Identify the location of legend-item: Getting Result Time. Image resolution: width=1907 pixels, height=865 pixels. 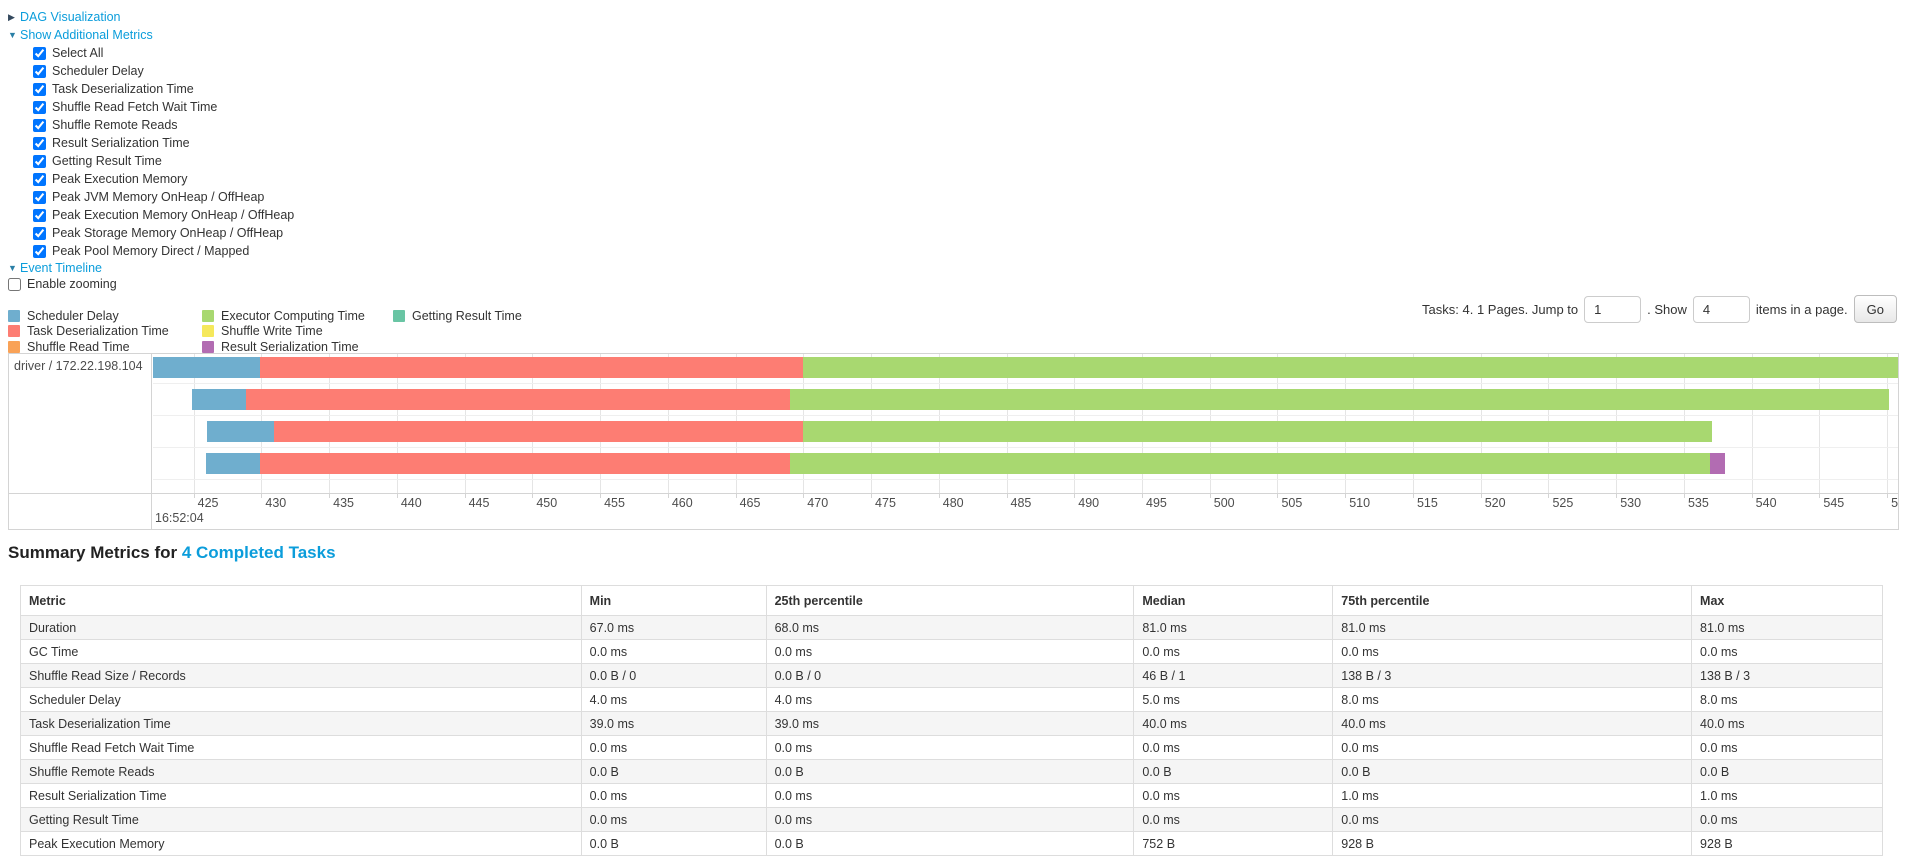
(457, 316).